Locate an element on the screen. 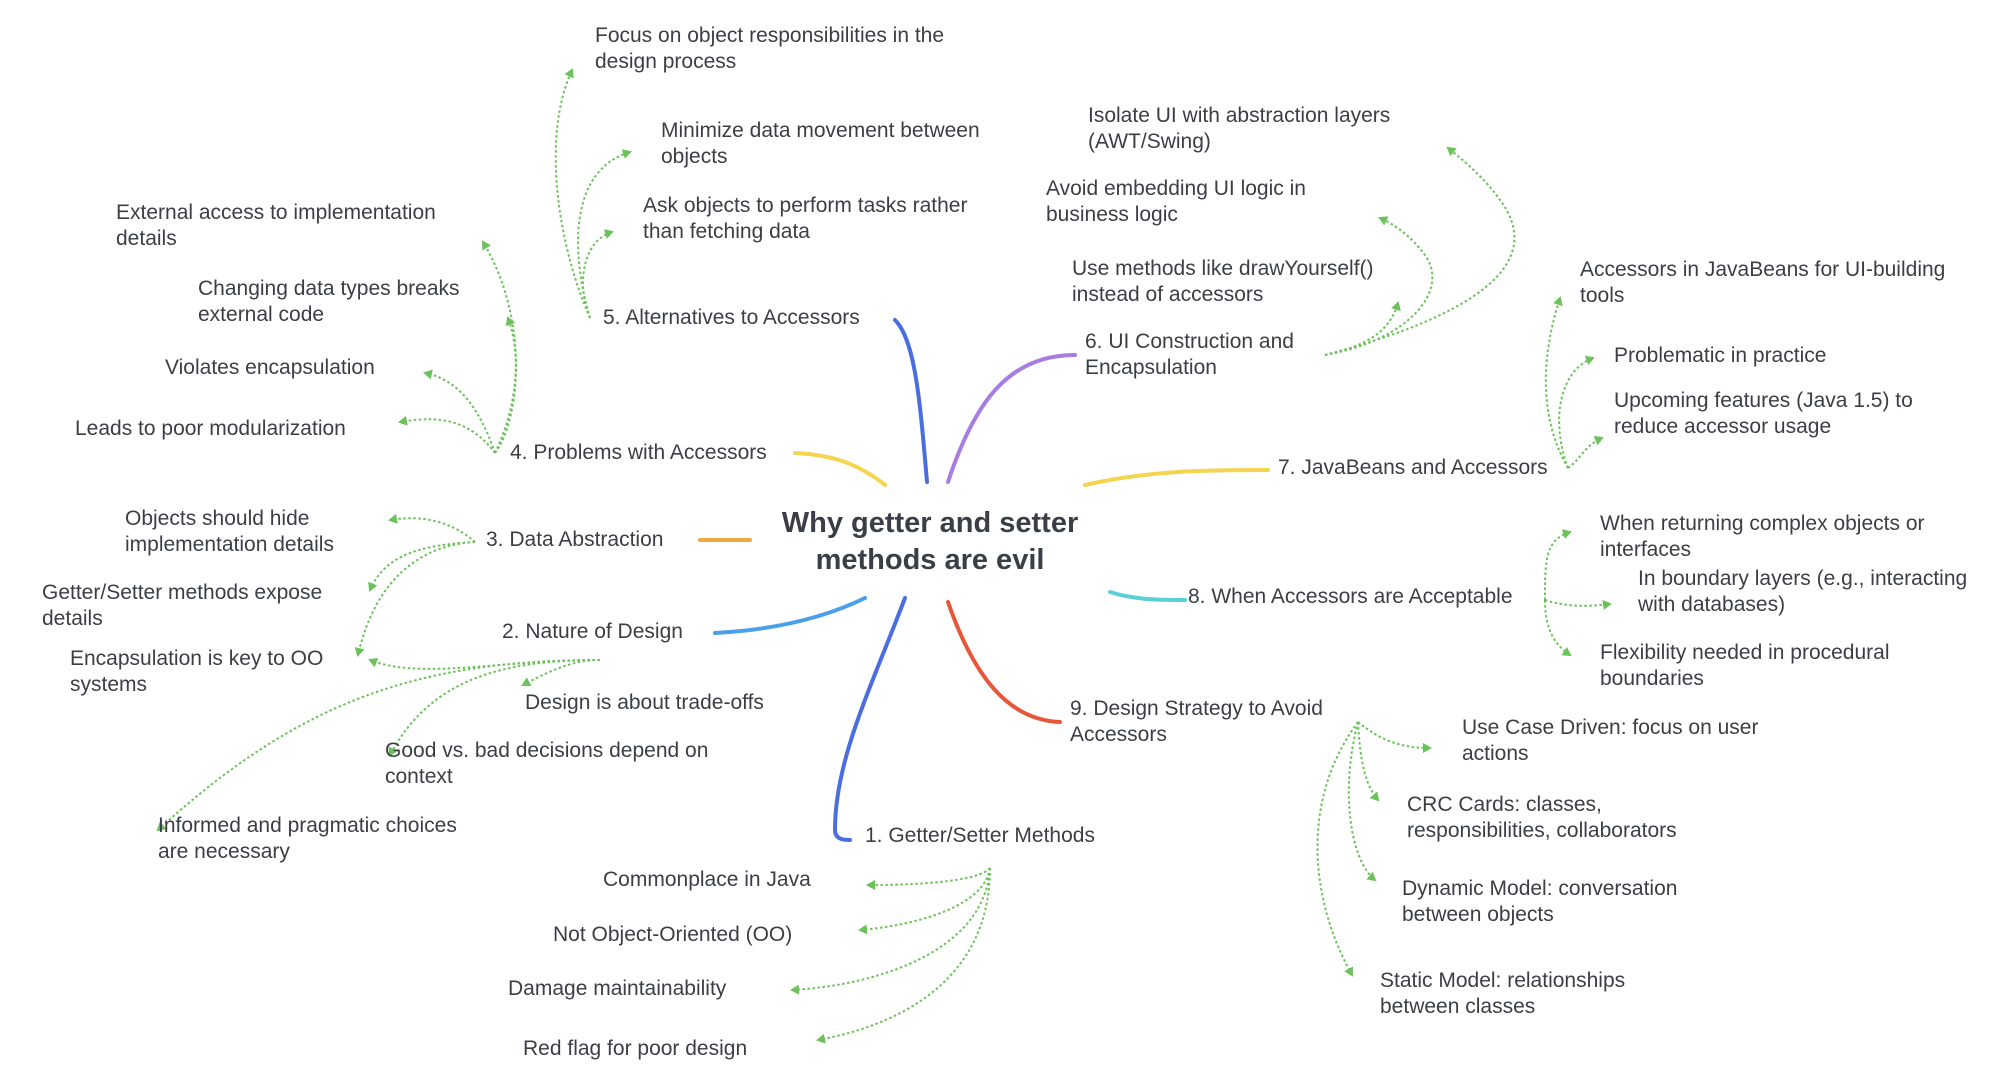 The image size is (1994, 1088). central-topic: Why getter and setter methods are evil is located at coordinates (930, 541).